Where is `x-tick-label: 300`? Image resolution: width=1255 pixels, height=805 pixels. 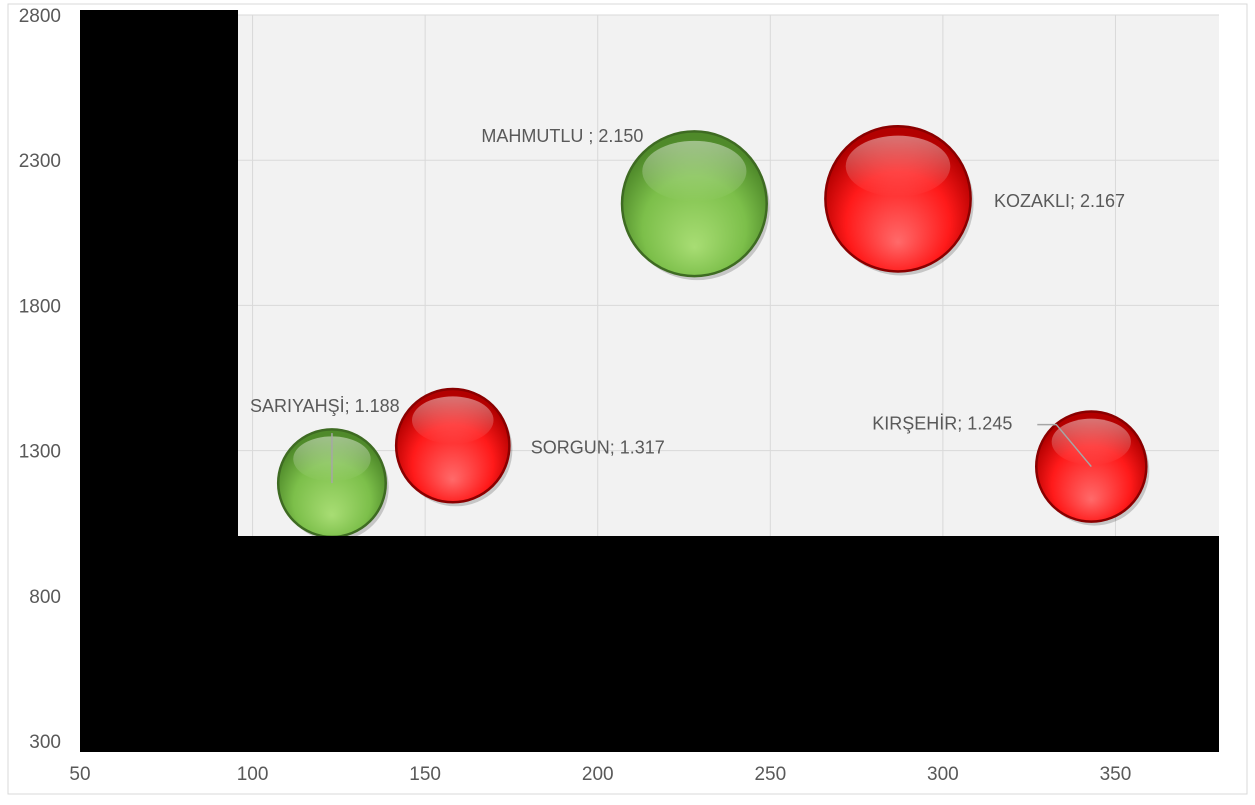 x-tick-label: 300 is located at coordinates (943, 774).